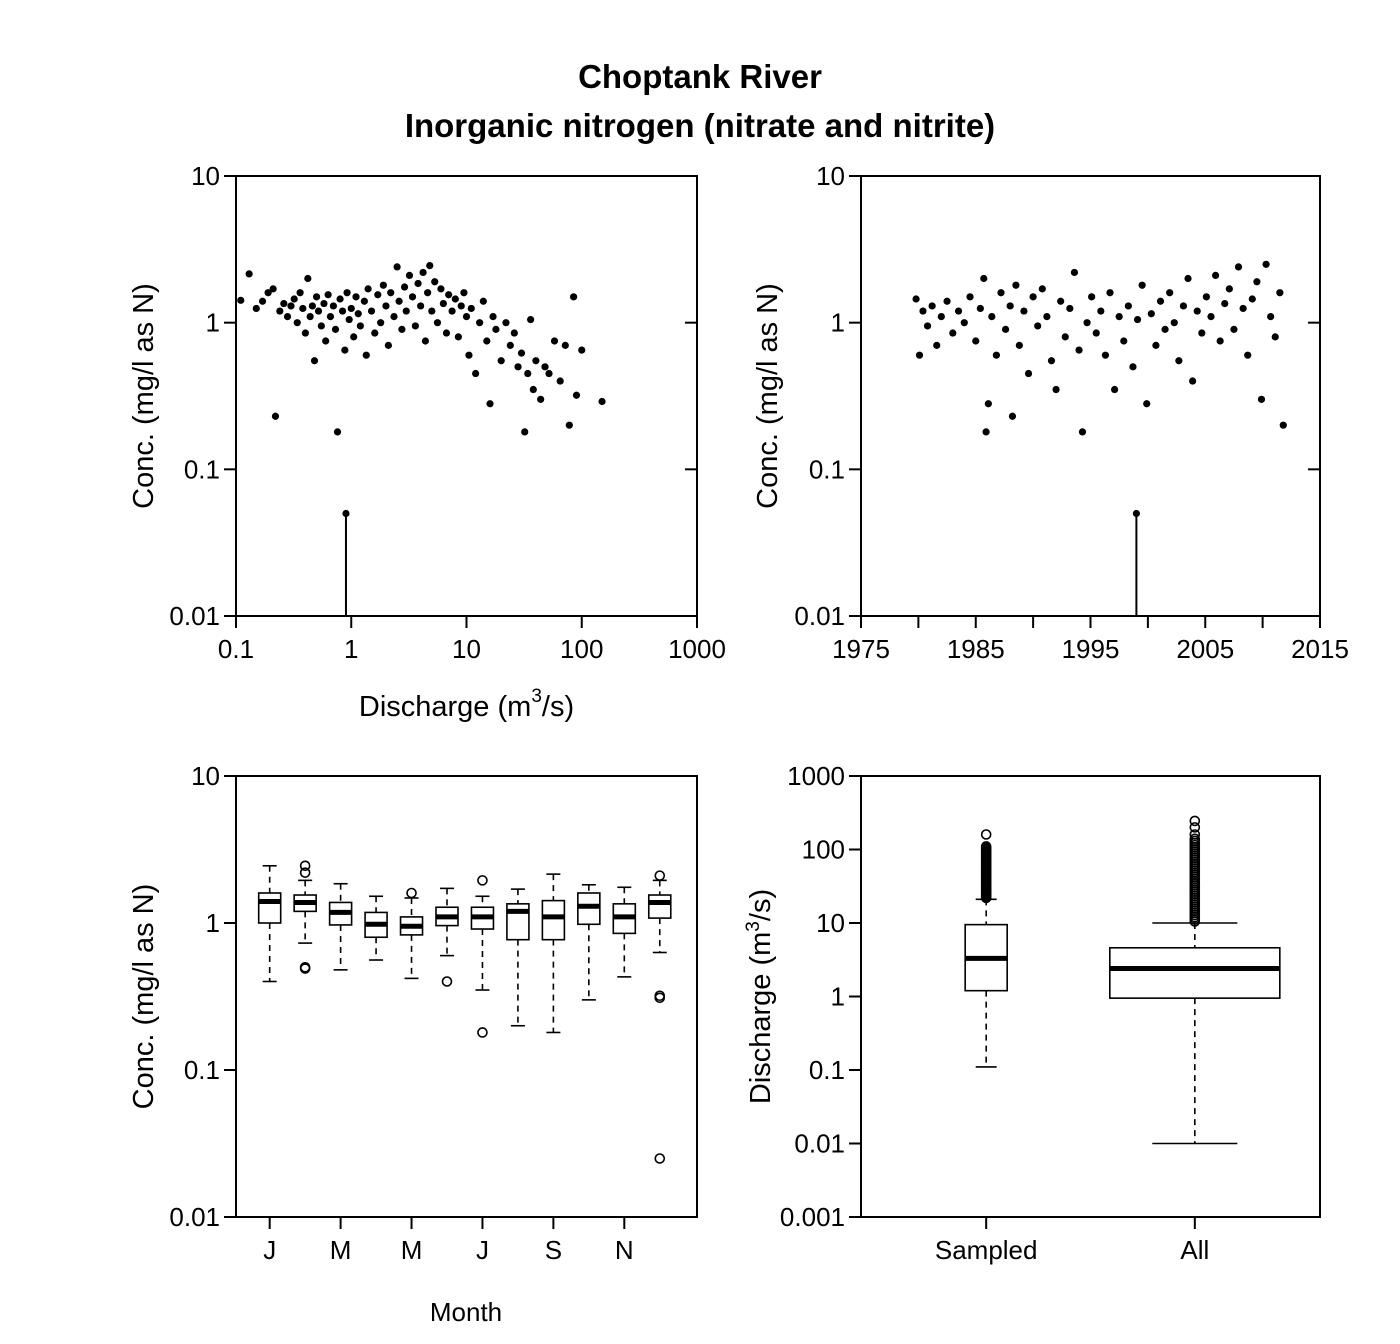 Image resolution: width=1400 pixels, height=1344 pixels. I want to click on p3-x-tick-label: J, so click(482, 1250).